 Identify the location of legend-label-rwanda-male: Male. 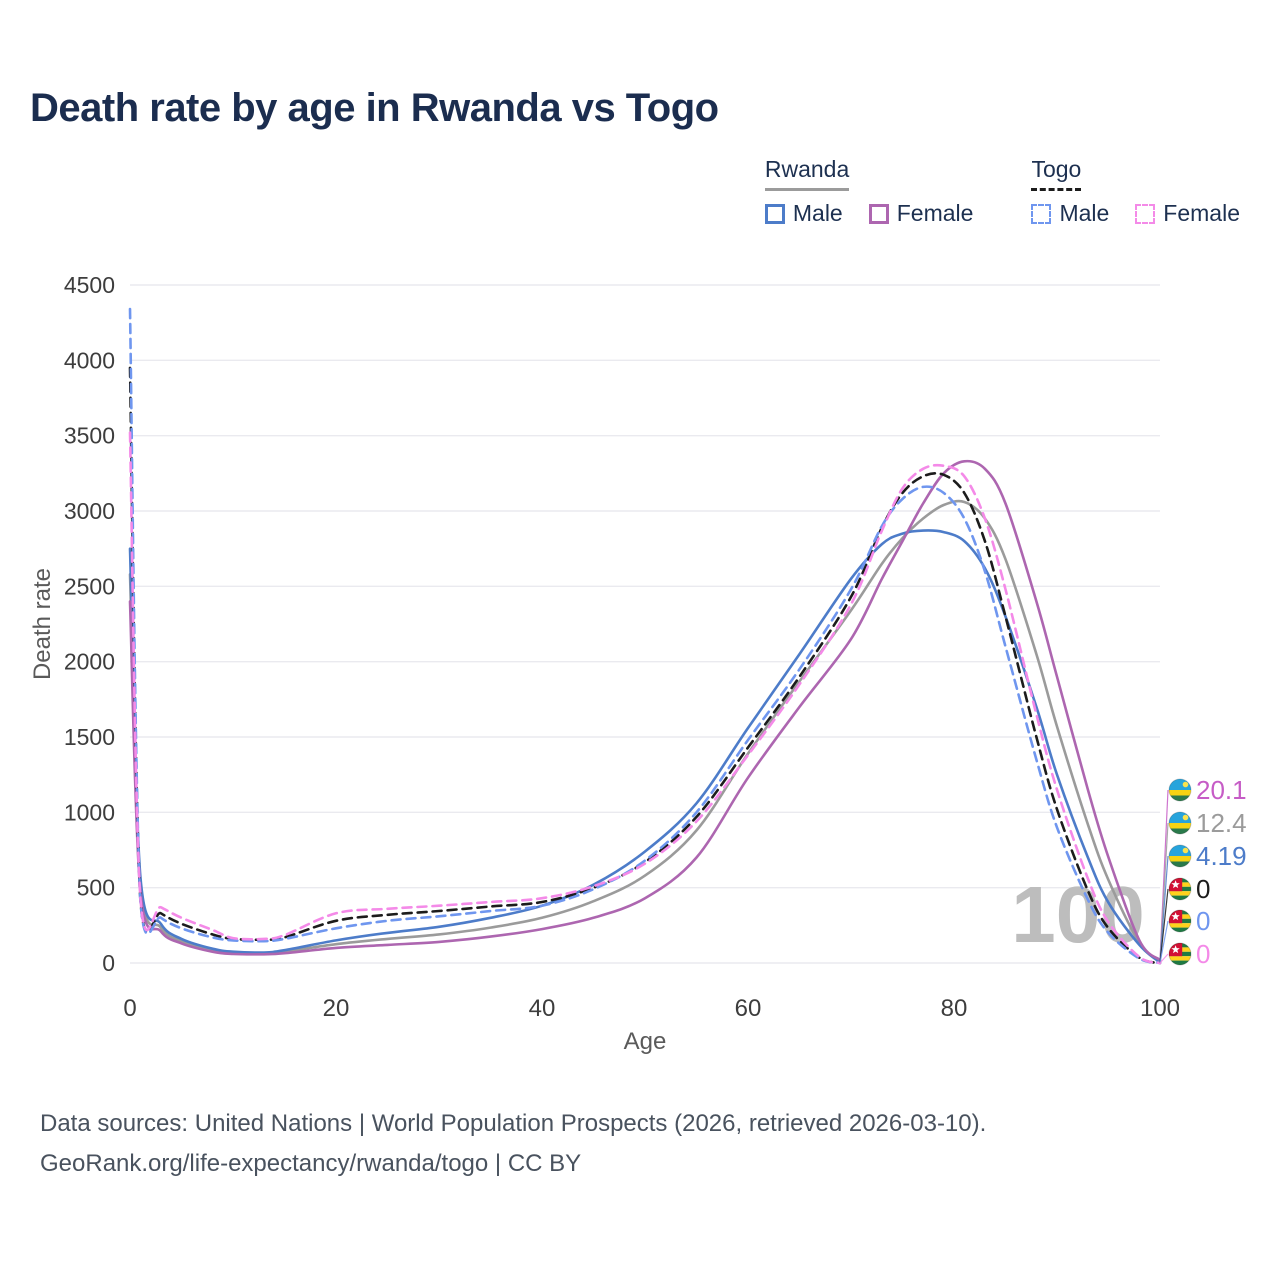
(817, 213).